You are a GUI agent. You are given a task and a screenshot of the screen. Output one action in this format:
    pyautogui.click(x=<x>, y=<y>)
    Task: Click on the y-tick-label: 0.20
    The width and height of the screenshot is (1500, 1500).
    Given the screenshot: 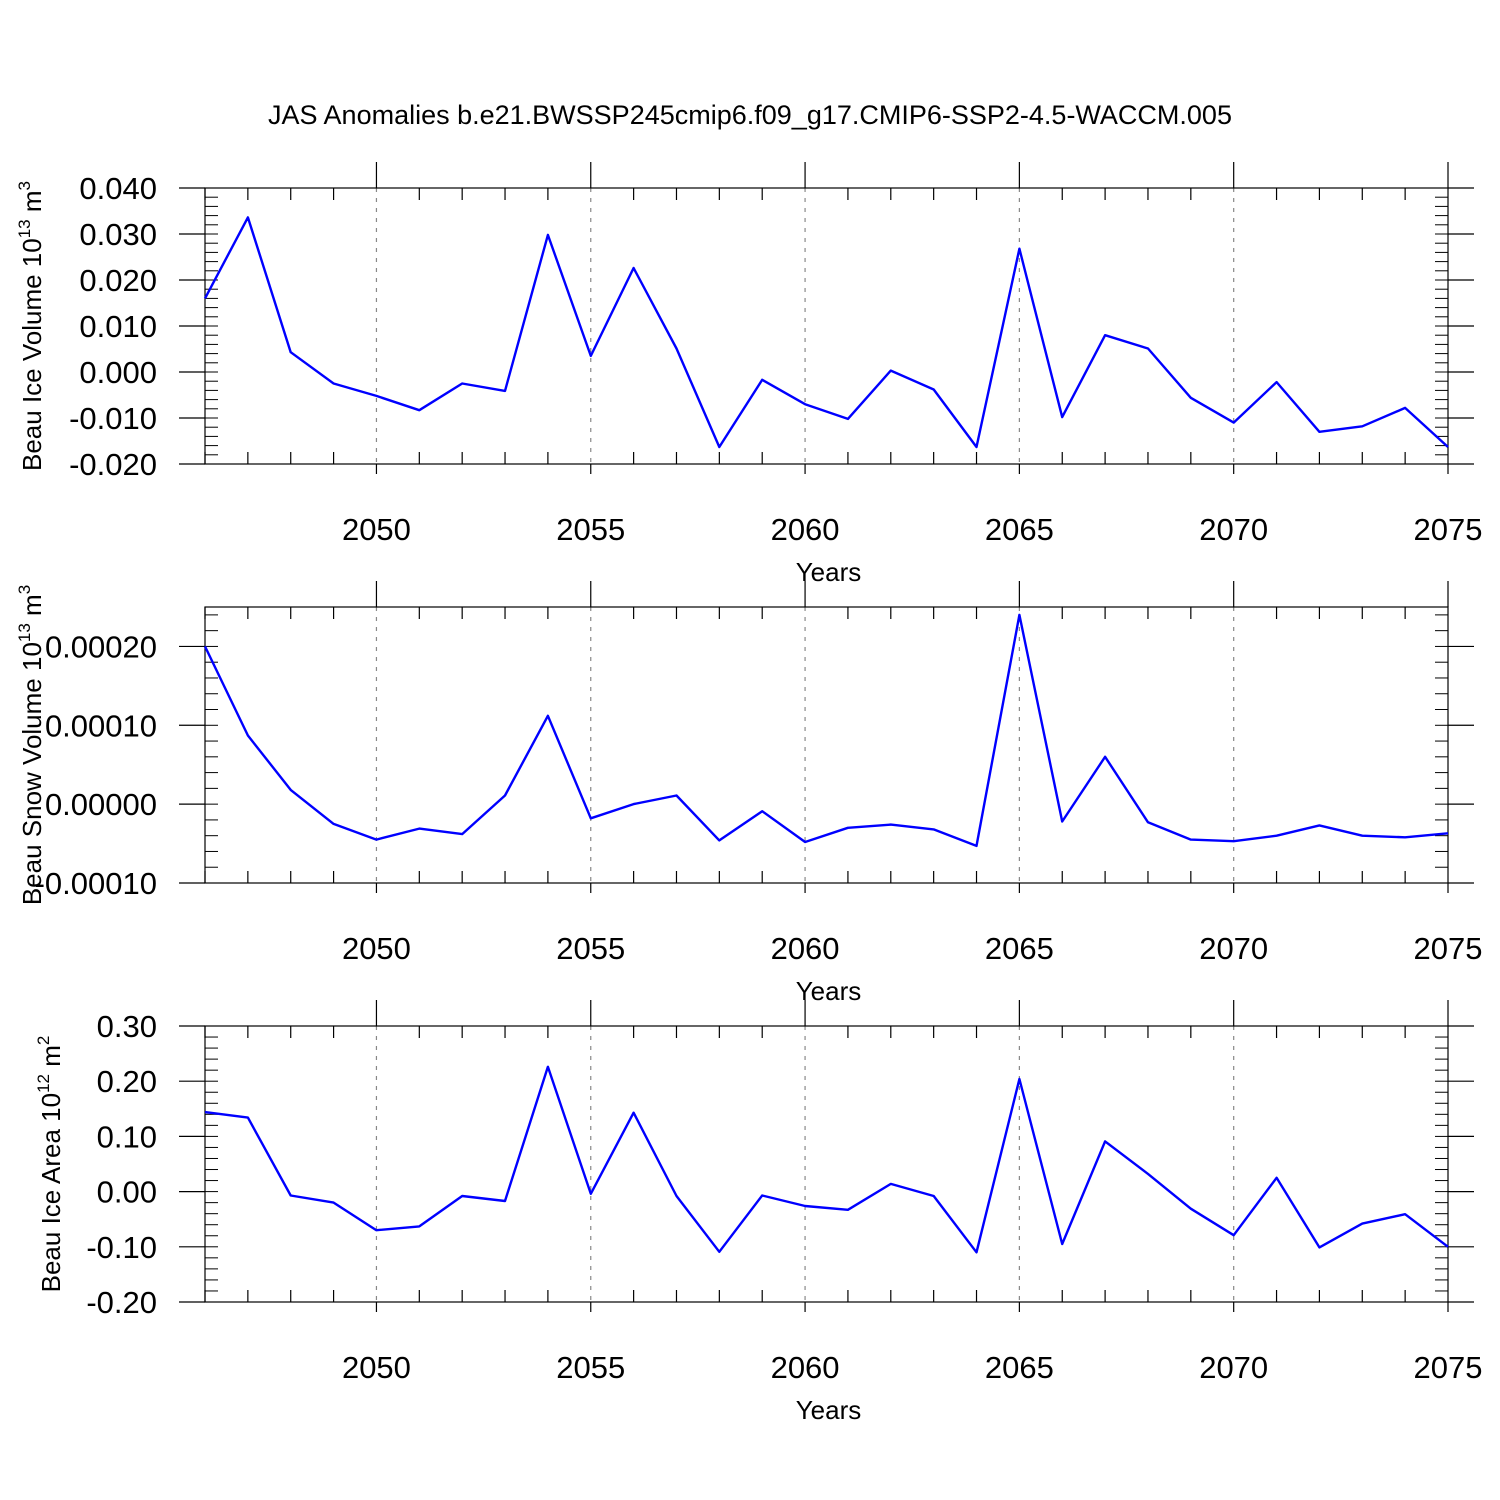 What is the action you would take?
    pyautogui.click(x=127, y=1081)
    